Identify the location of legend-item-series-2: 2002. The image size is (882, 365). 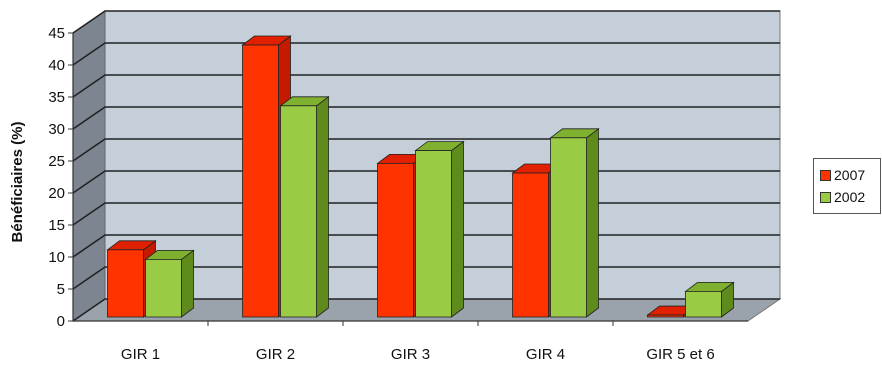
(842, 197).